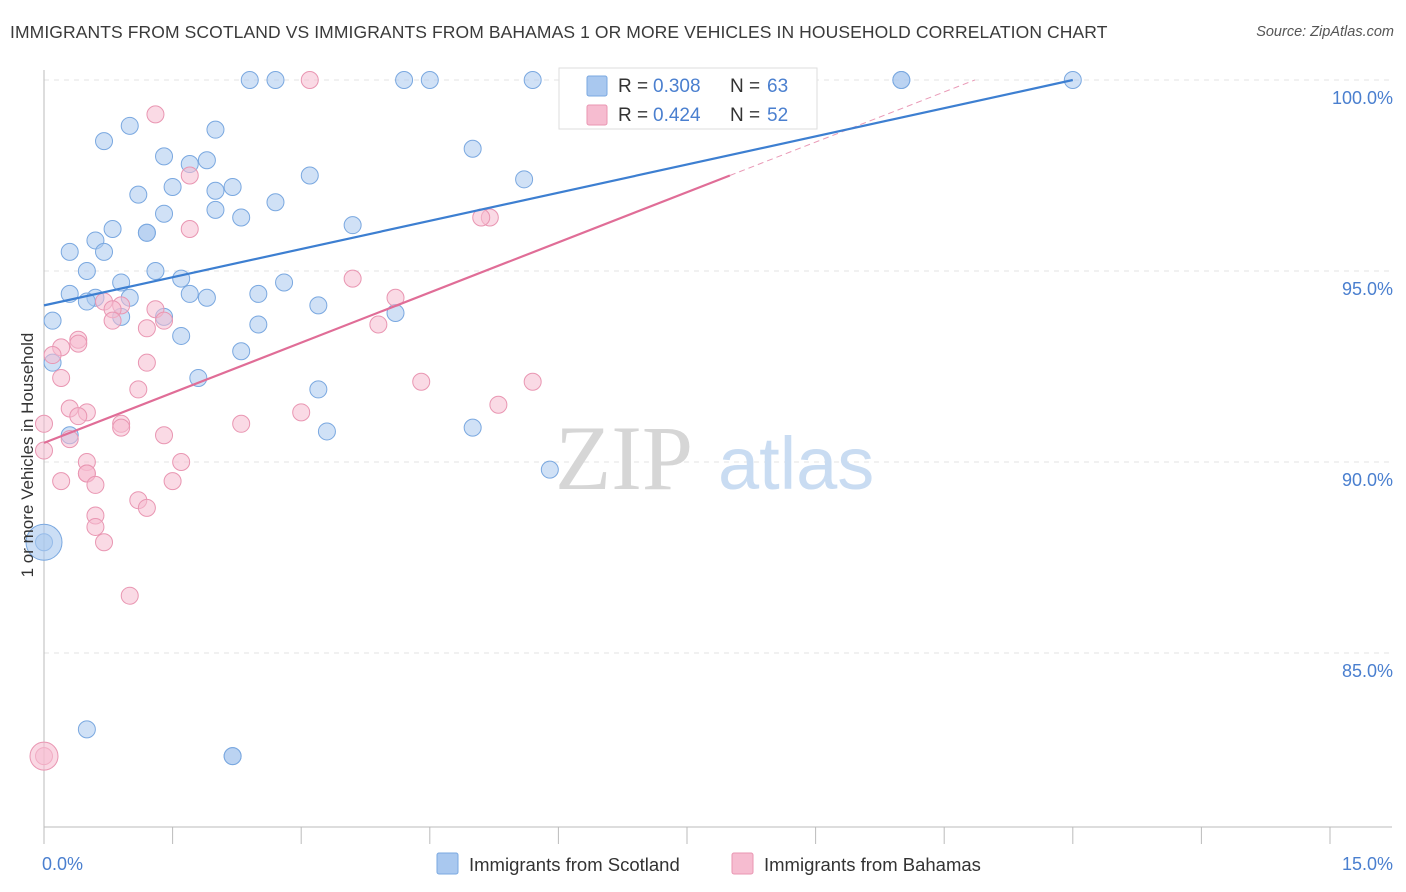 The width and height of the screenshot is (1406, 892). What do you see at coordinates (633, 86) in the screenshot?
I see `legend-r-label: R =` at bounding box center [633, 86].